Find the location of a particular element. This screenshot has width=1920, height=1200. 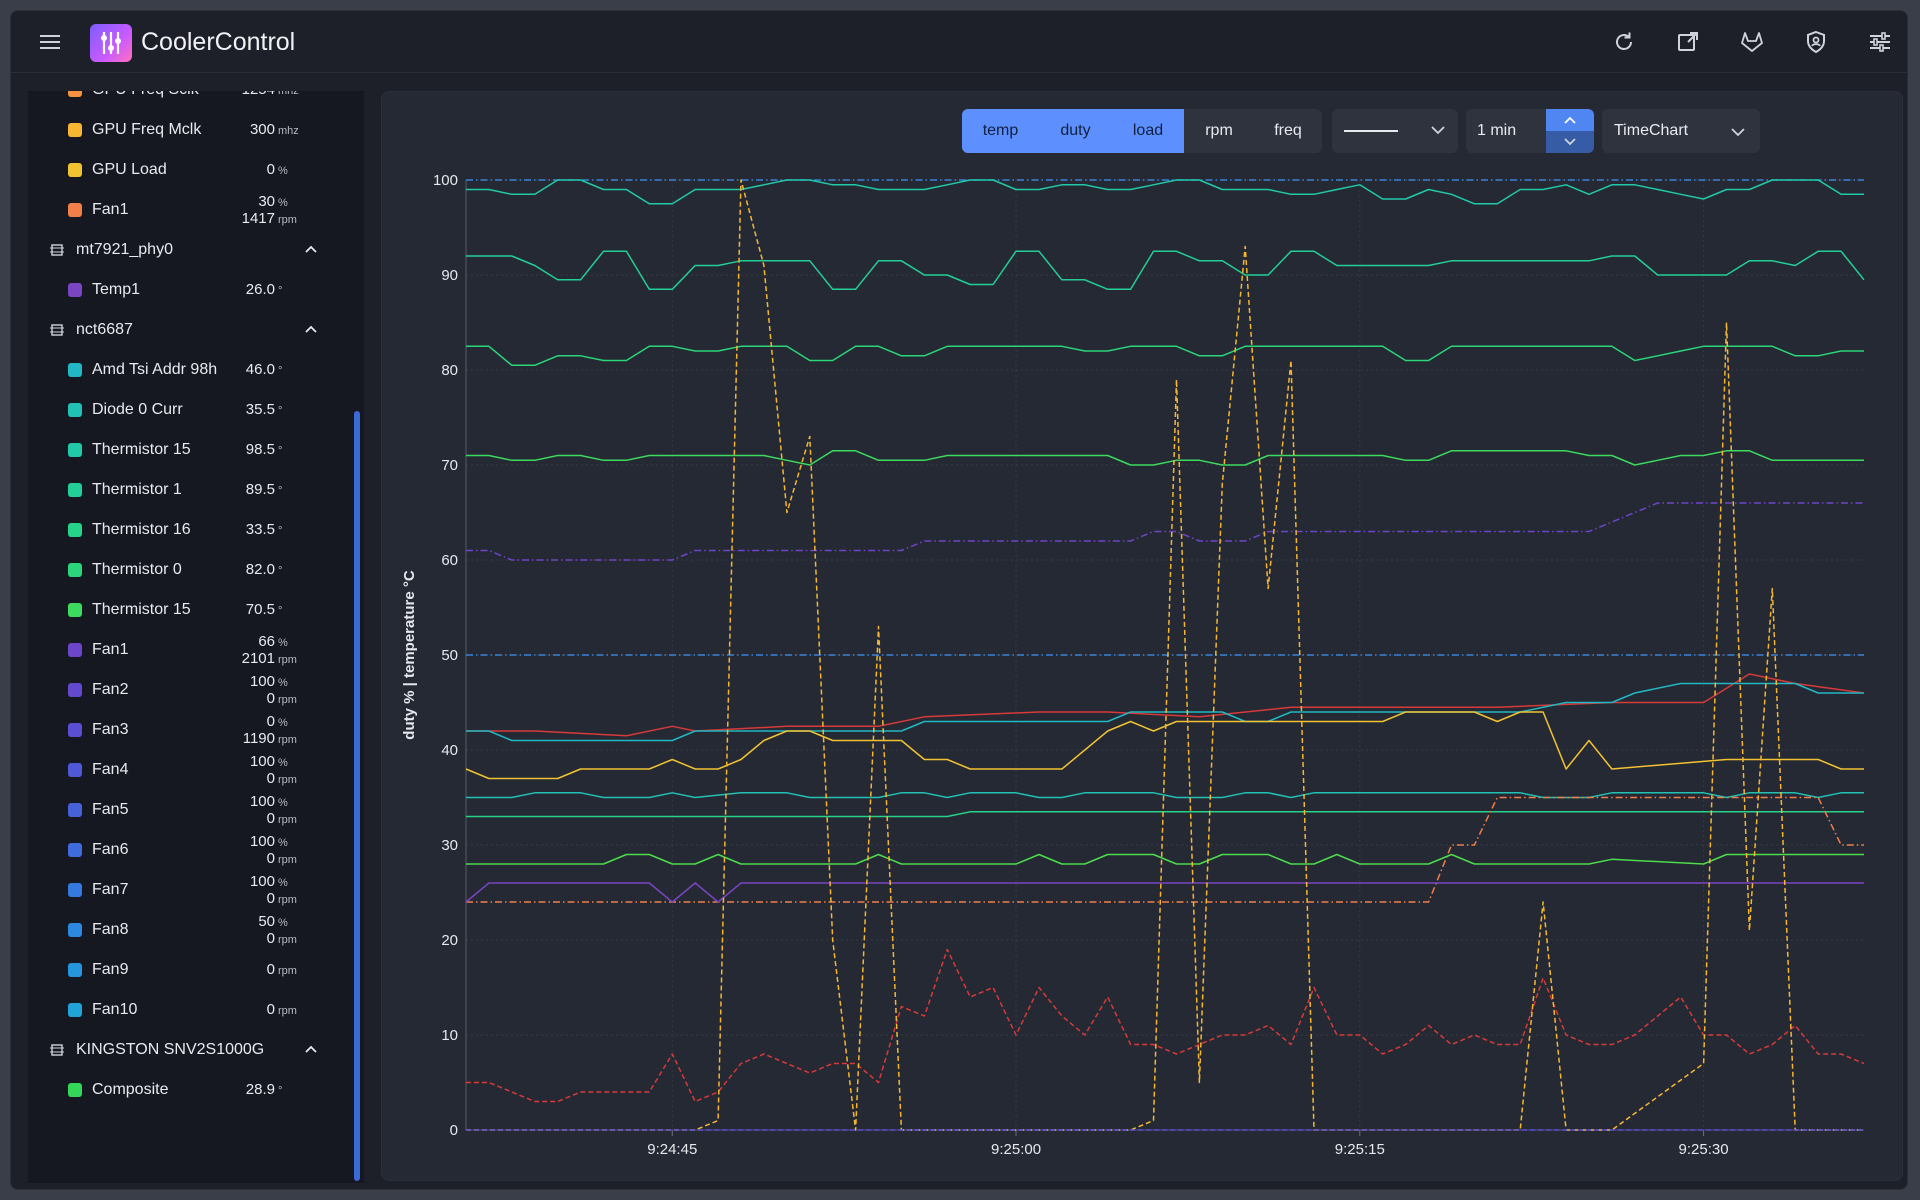

sensor-channel-row: Fan2 100% 0 rpm is located at coordinates (188, 690).